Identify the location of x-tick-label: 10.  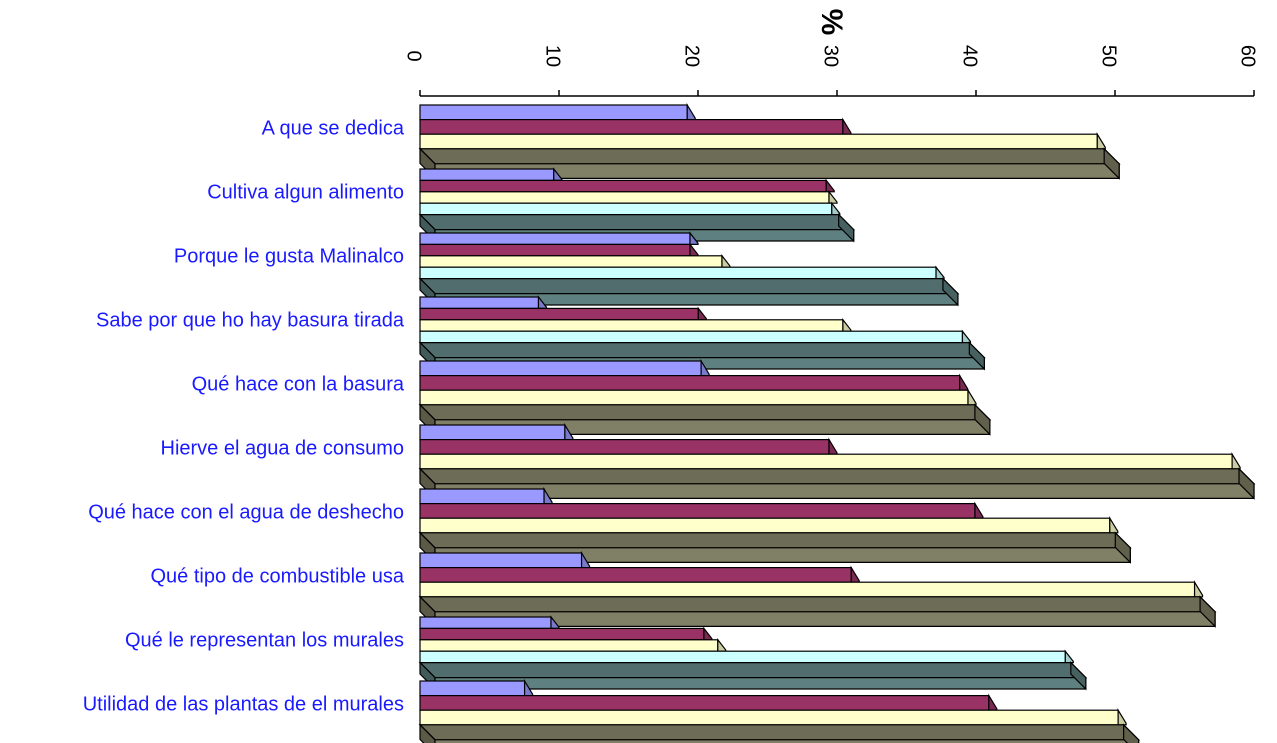
(553, 56).